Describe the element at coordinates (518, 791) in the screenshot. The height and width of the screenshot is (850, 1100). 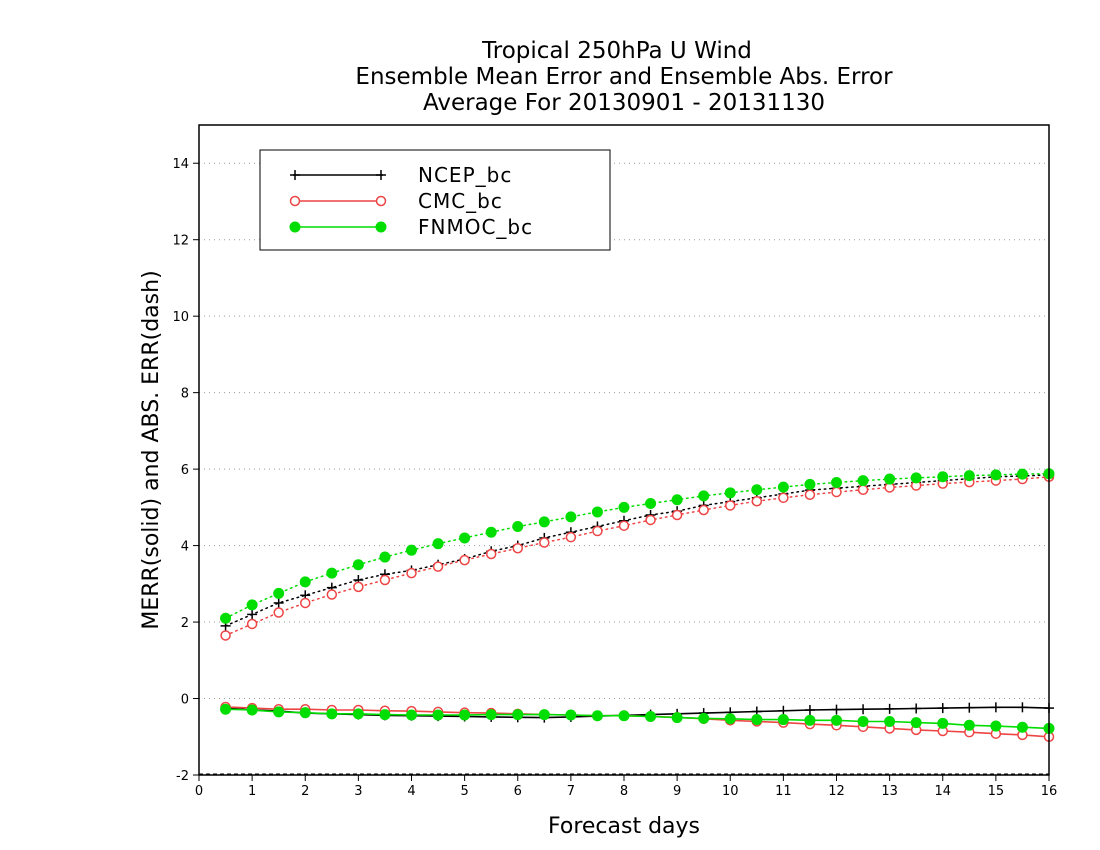
I see `x-tick-label: 6` at that location.